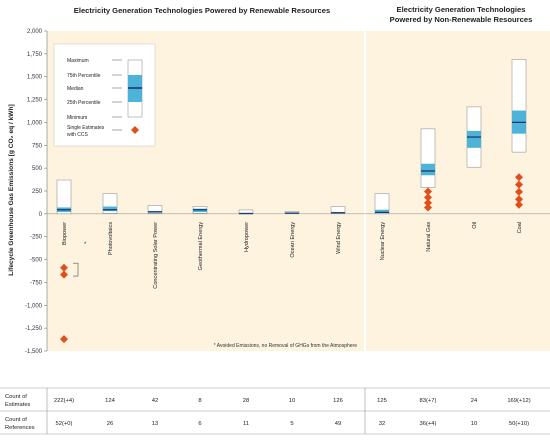  Describe the element at coordinates (474, 139) in the screenshot. I see `iqr-box-oil` at that location.